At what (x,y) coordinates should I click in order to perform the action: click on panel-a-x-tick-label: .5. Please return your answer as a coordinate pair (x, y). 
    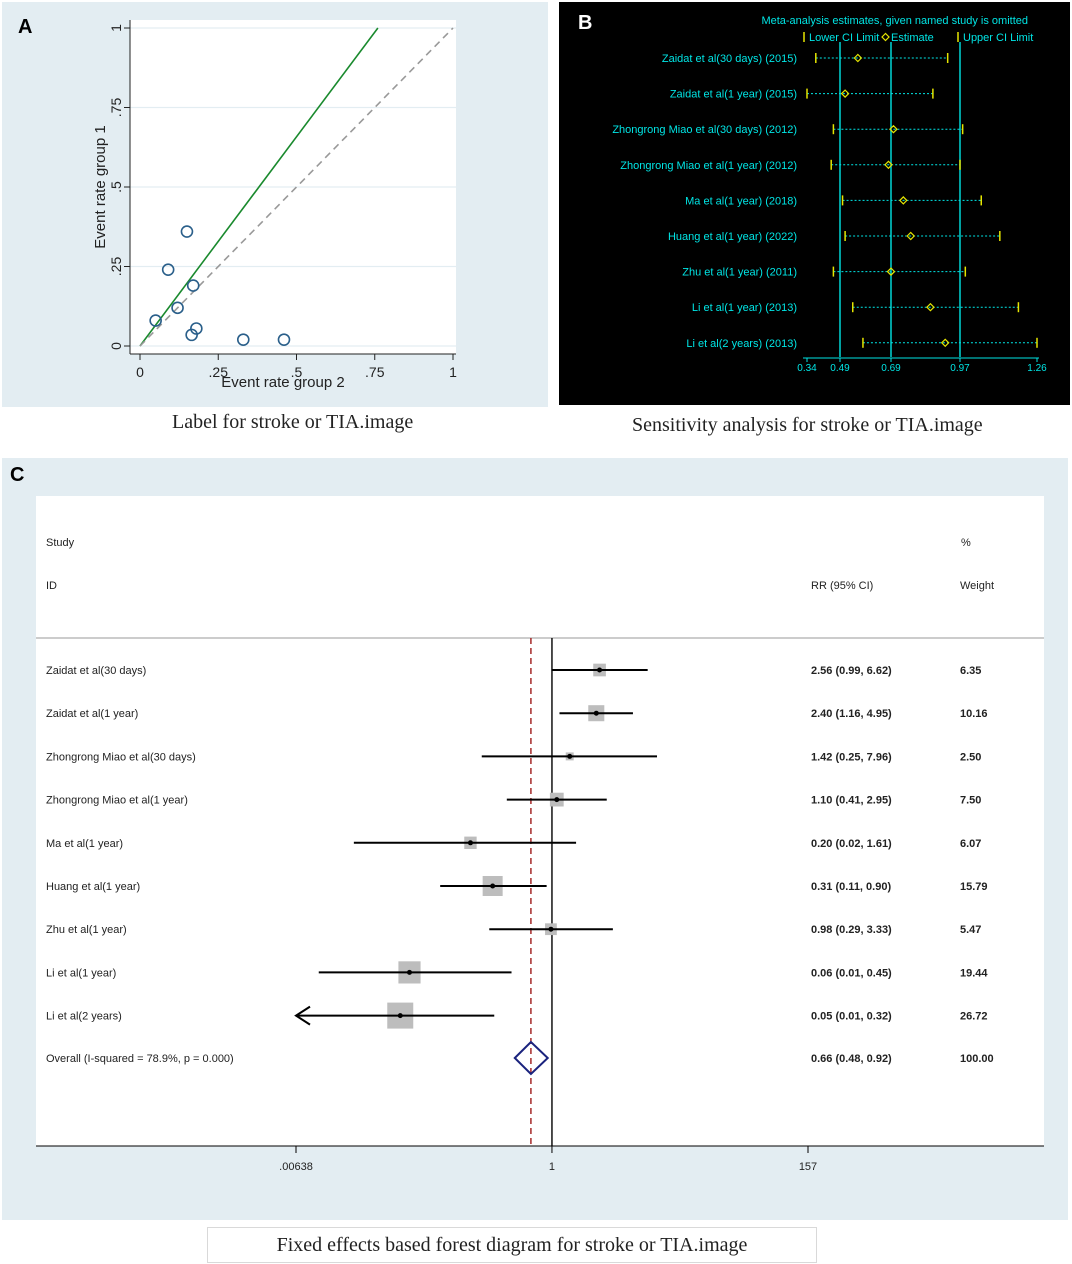
    Looking at the image, I should click on (297, 372).